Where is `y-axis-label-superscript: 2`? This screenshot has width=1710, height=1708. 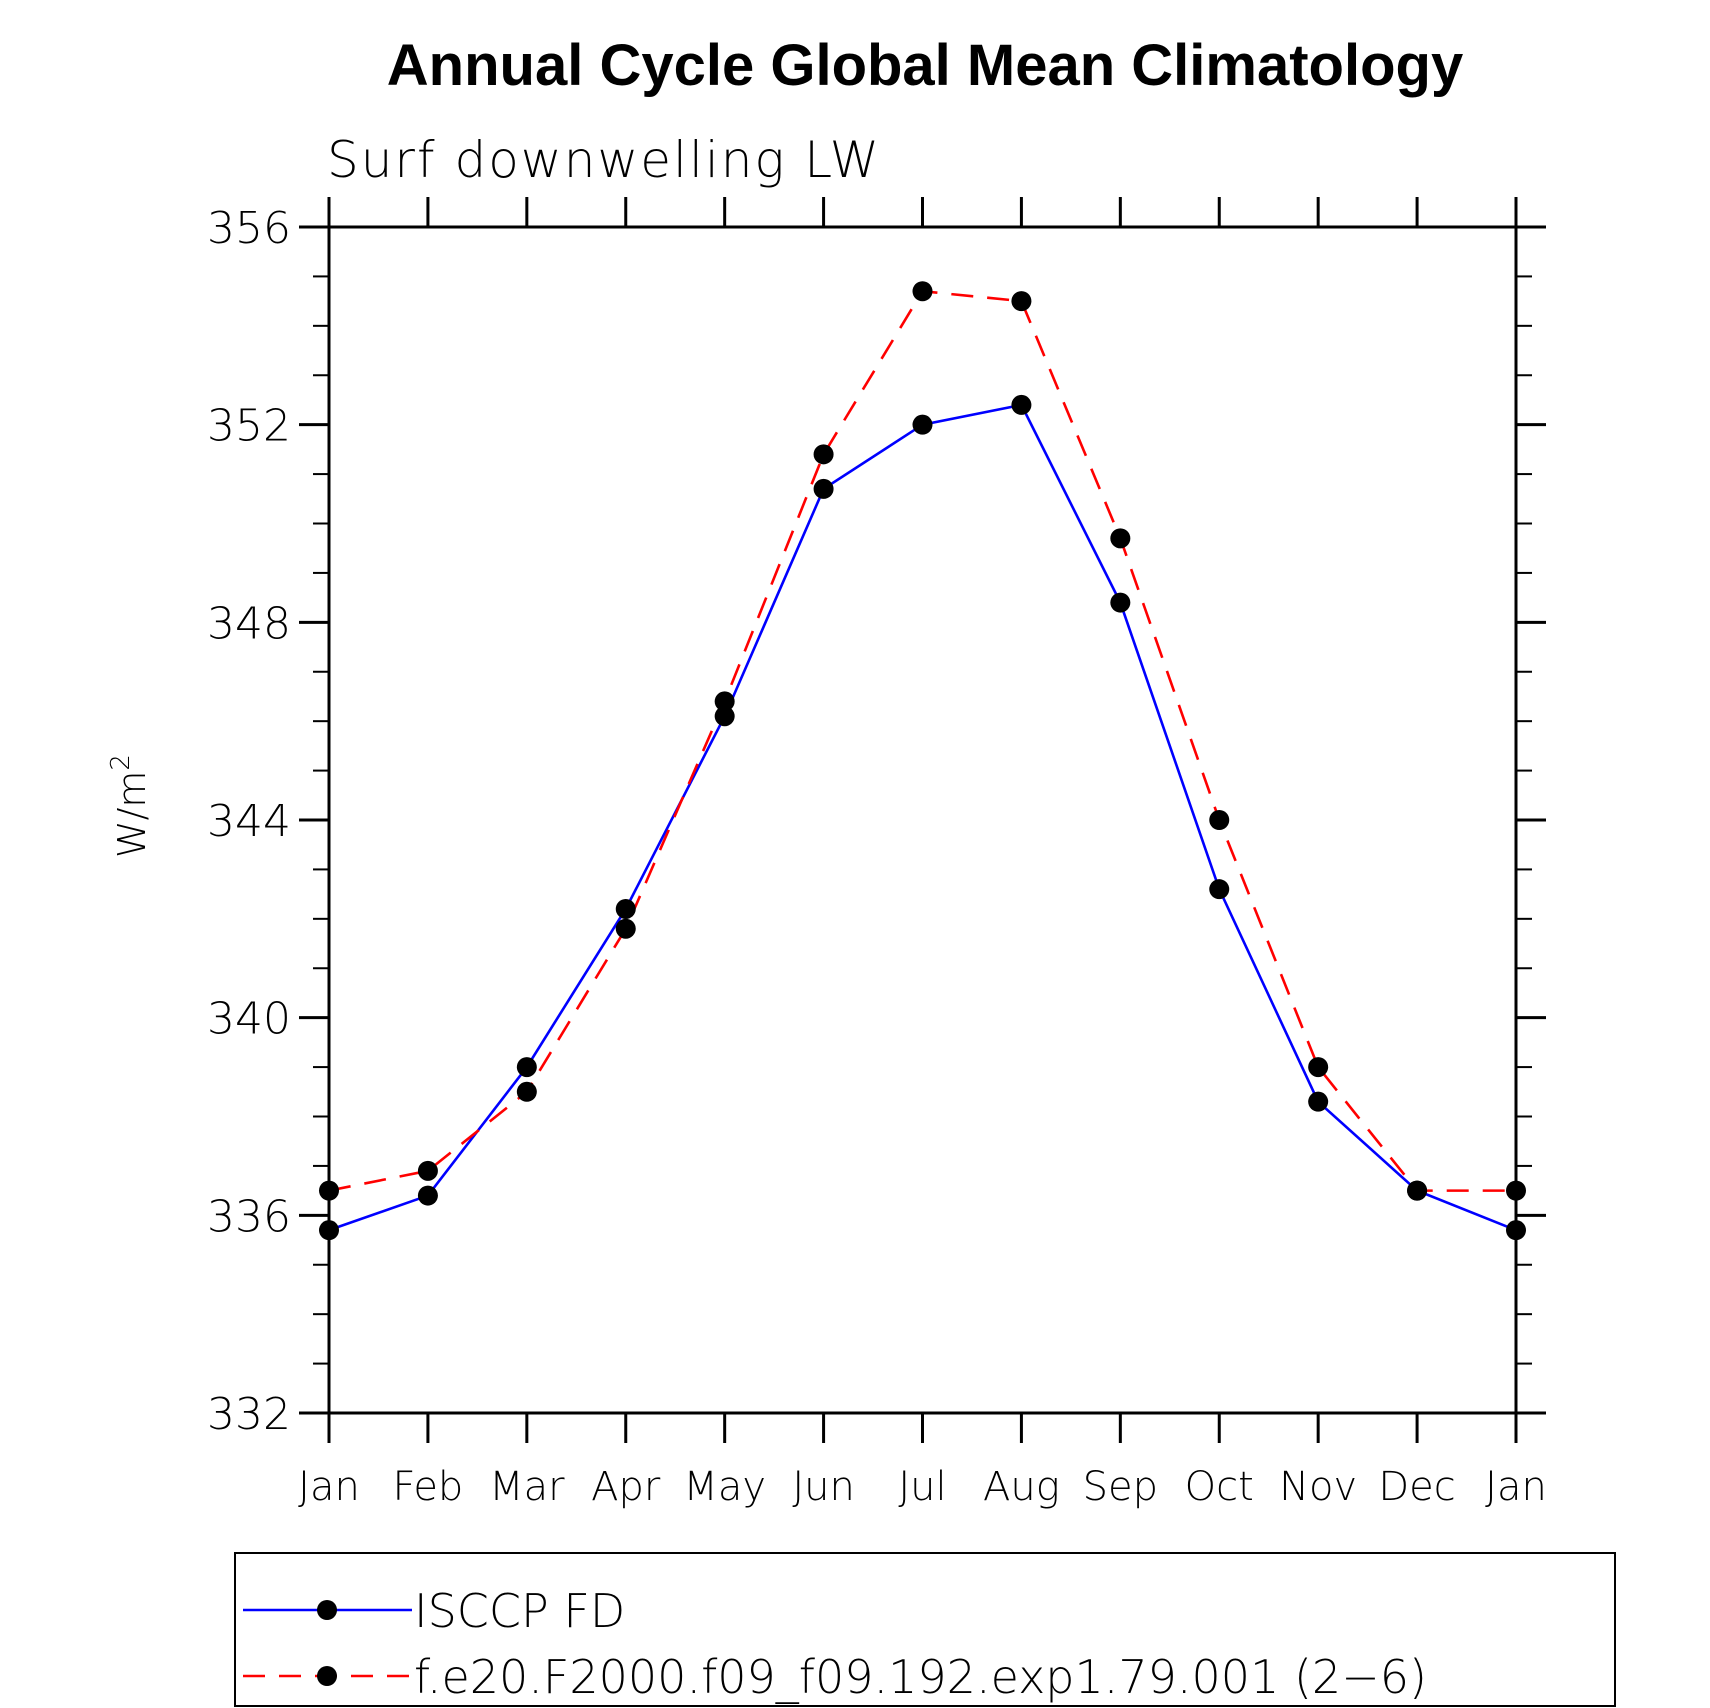 y-axis-label-superscript: 2 is located at coordinates (121, 762).